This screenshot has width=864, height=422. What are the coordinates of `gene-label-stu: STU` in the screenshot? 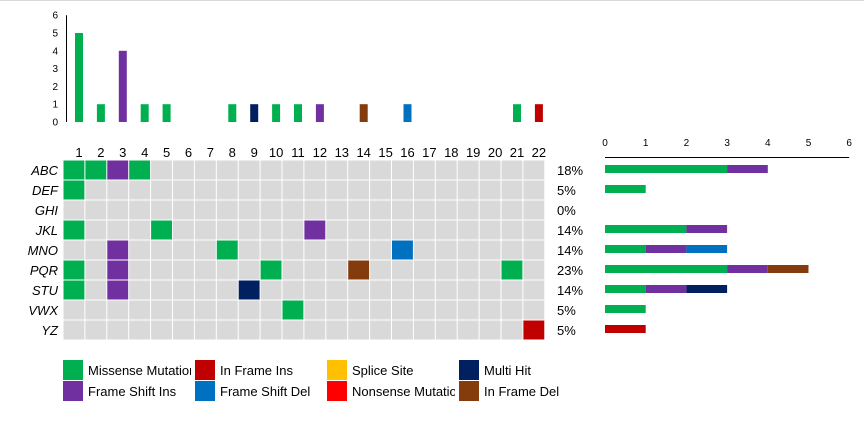 It's located at (45, 290).